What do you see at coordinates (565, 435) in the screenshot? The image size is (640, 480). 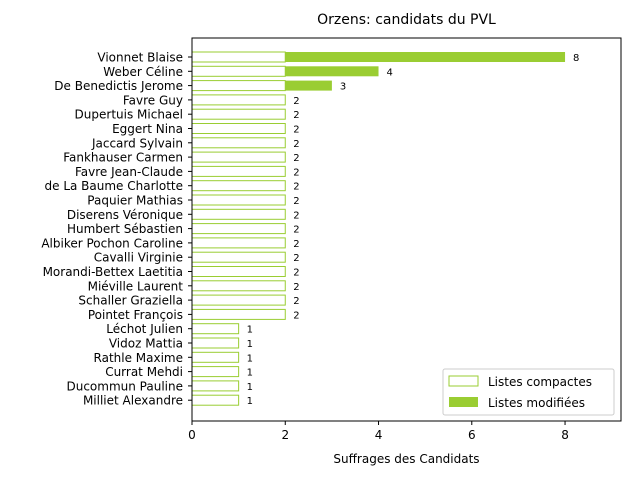 I see `x-tick-label: 8` at bounding box center [565, 435].